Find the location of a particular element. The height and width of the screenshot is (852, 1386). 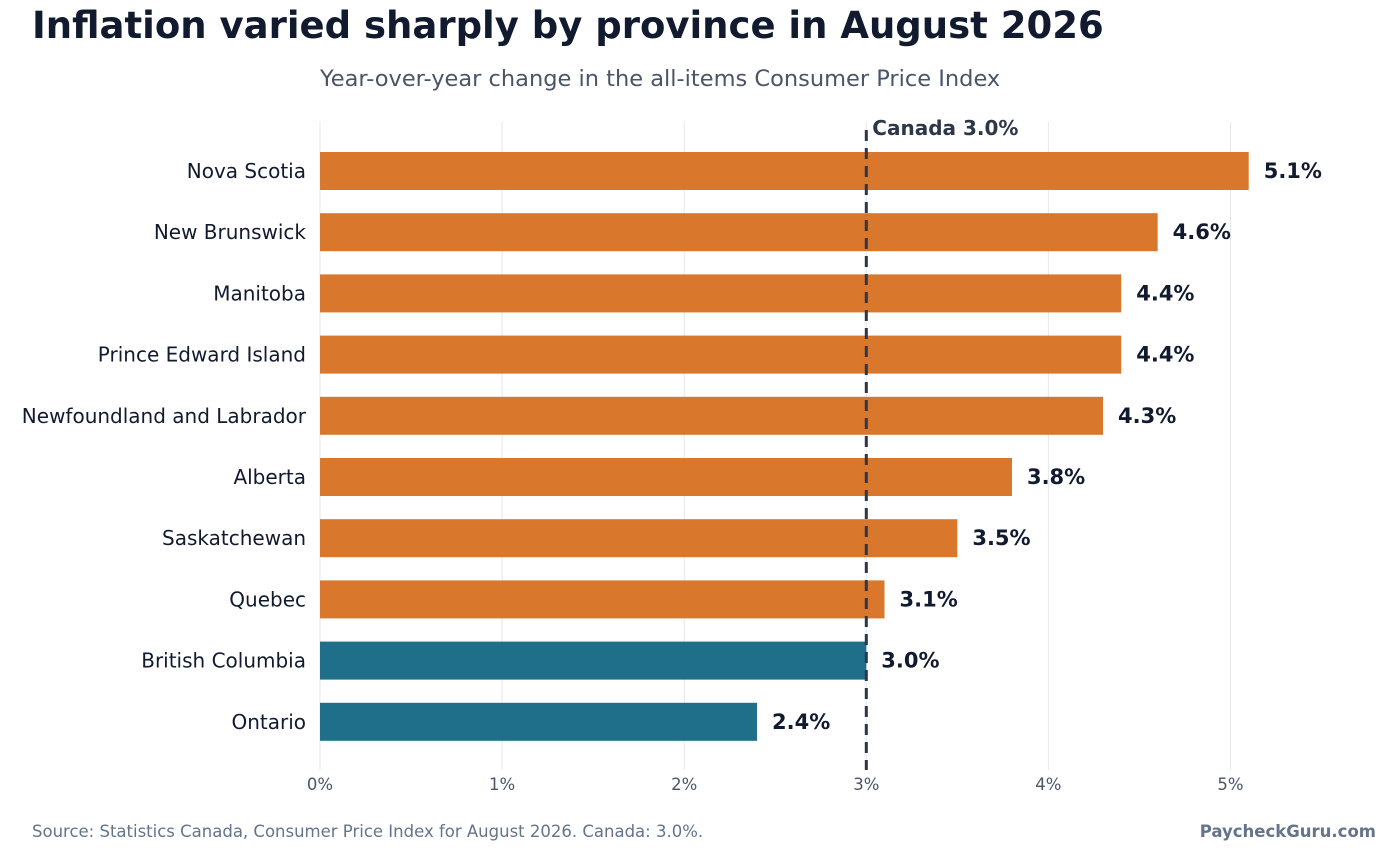

value-label: 3.0% is located at coordinates (910, 661).